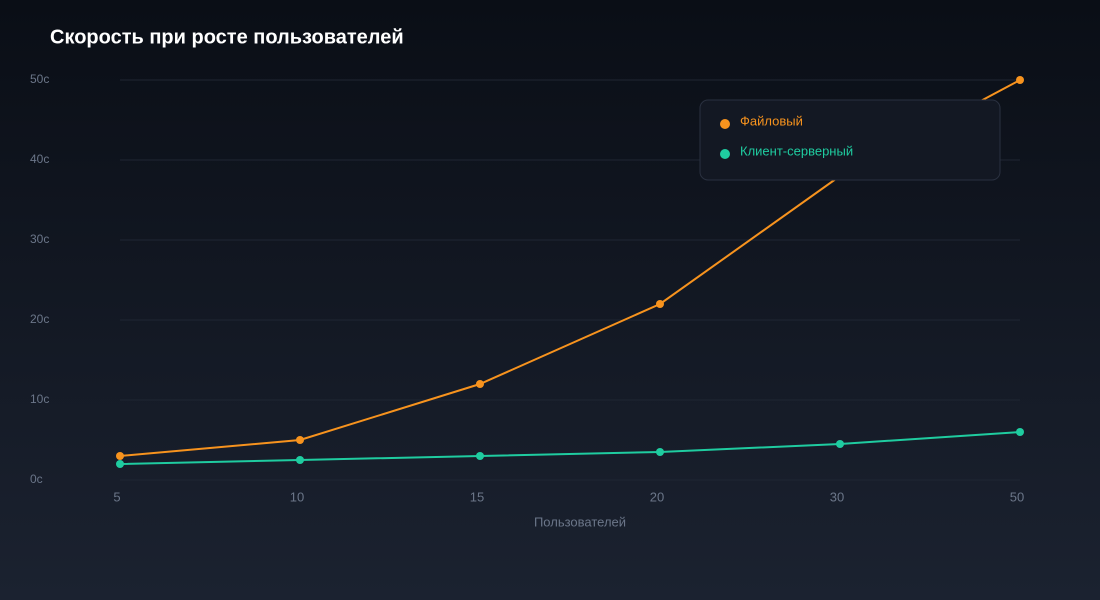  Describe the element at coordinates (837, 496) in the screenshot. I see `x-tick-label: 30` at that location.